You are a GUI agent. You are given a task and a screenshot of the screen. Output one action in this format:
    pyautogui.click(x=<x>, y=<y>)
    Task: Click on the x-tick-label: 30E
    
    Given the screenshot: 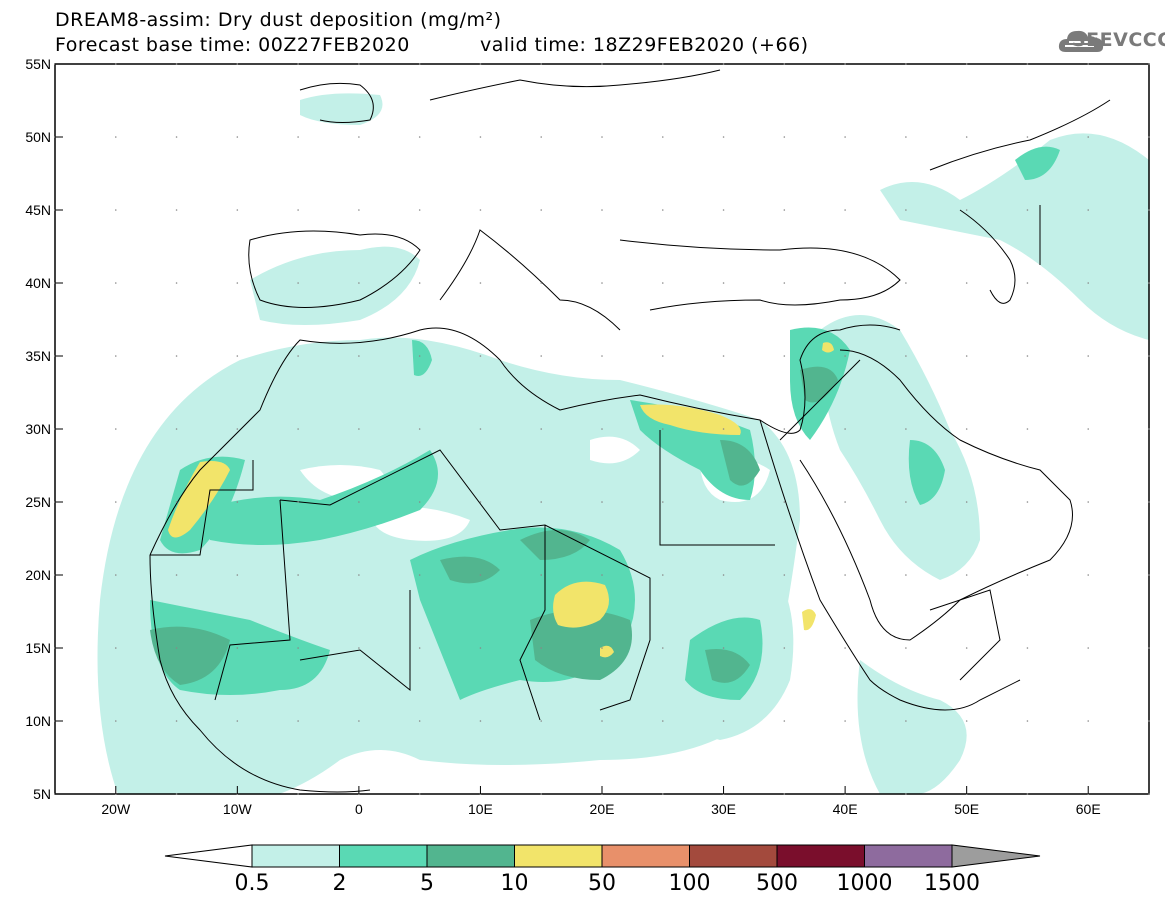 What is the action you would take?
    pyautogui.click(x=723, y=809)
    